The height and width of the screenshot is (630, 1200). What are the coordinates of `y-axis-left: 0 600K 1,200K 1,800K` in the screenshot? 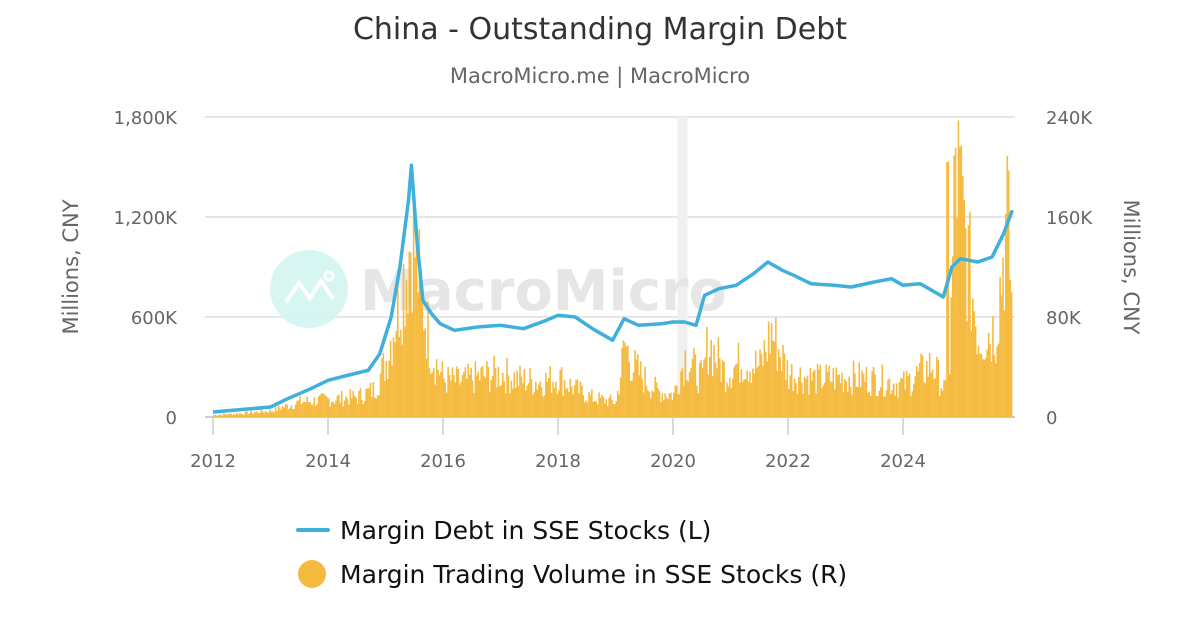 It's located at (146, 268).